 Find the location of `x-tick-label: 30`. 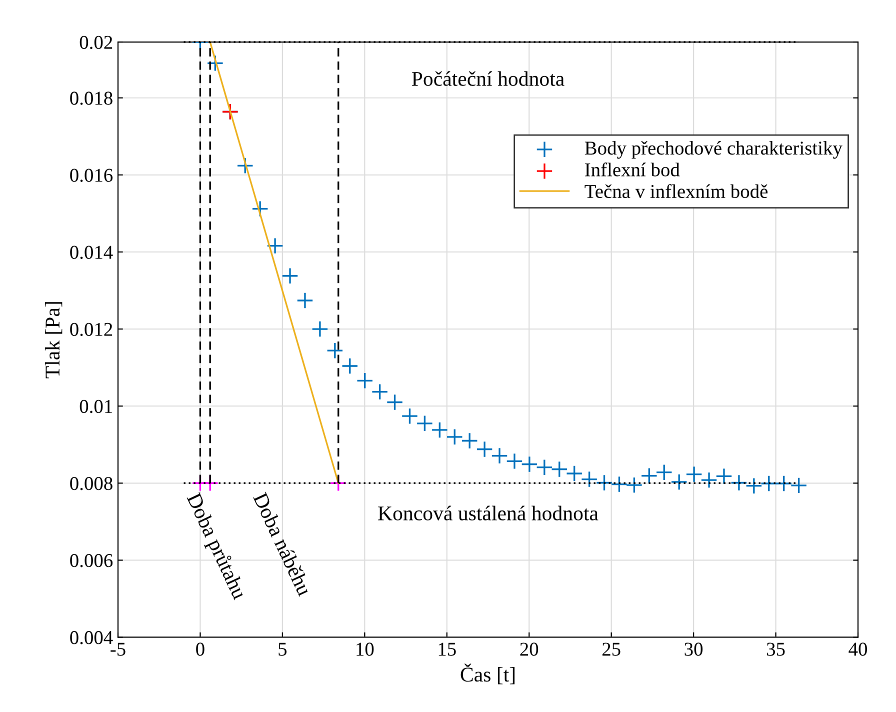

x-tick-label: 30 is located at coordinates (693, 649).